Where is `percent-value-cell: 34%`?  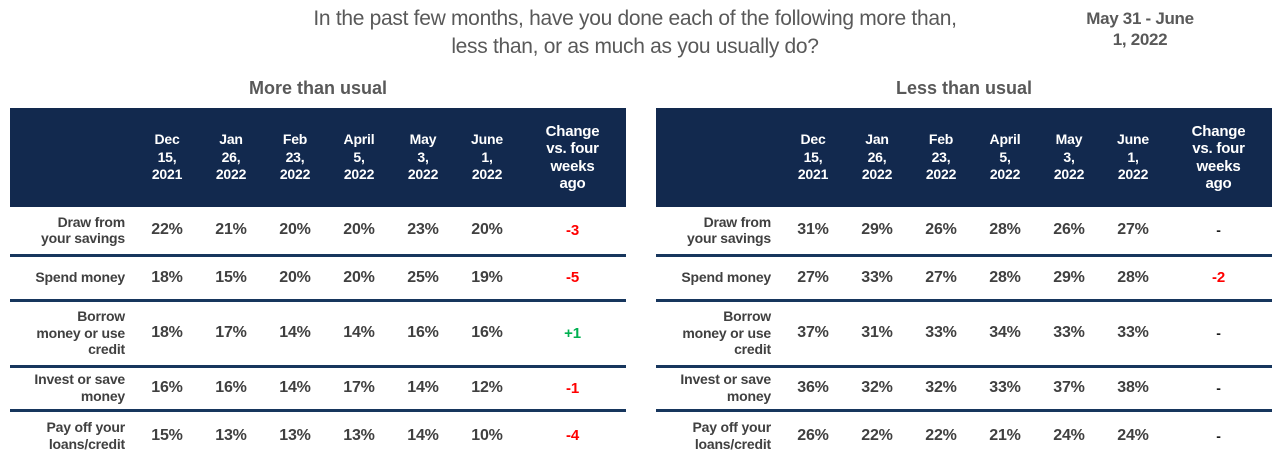
percent-value-cell: 34% is located at coordinates (1005, 332).